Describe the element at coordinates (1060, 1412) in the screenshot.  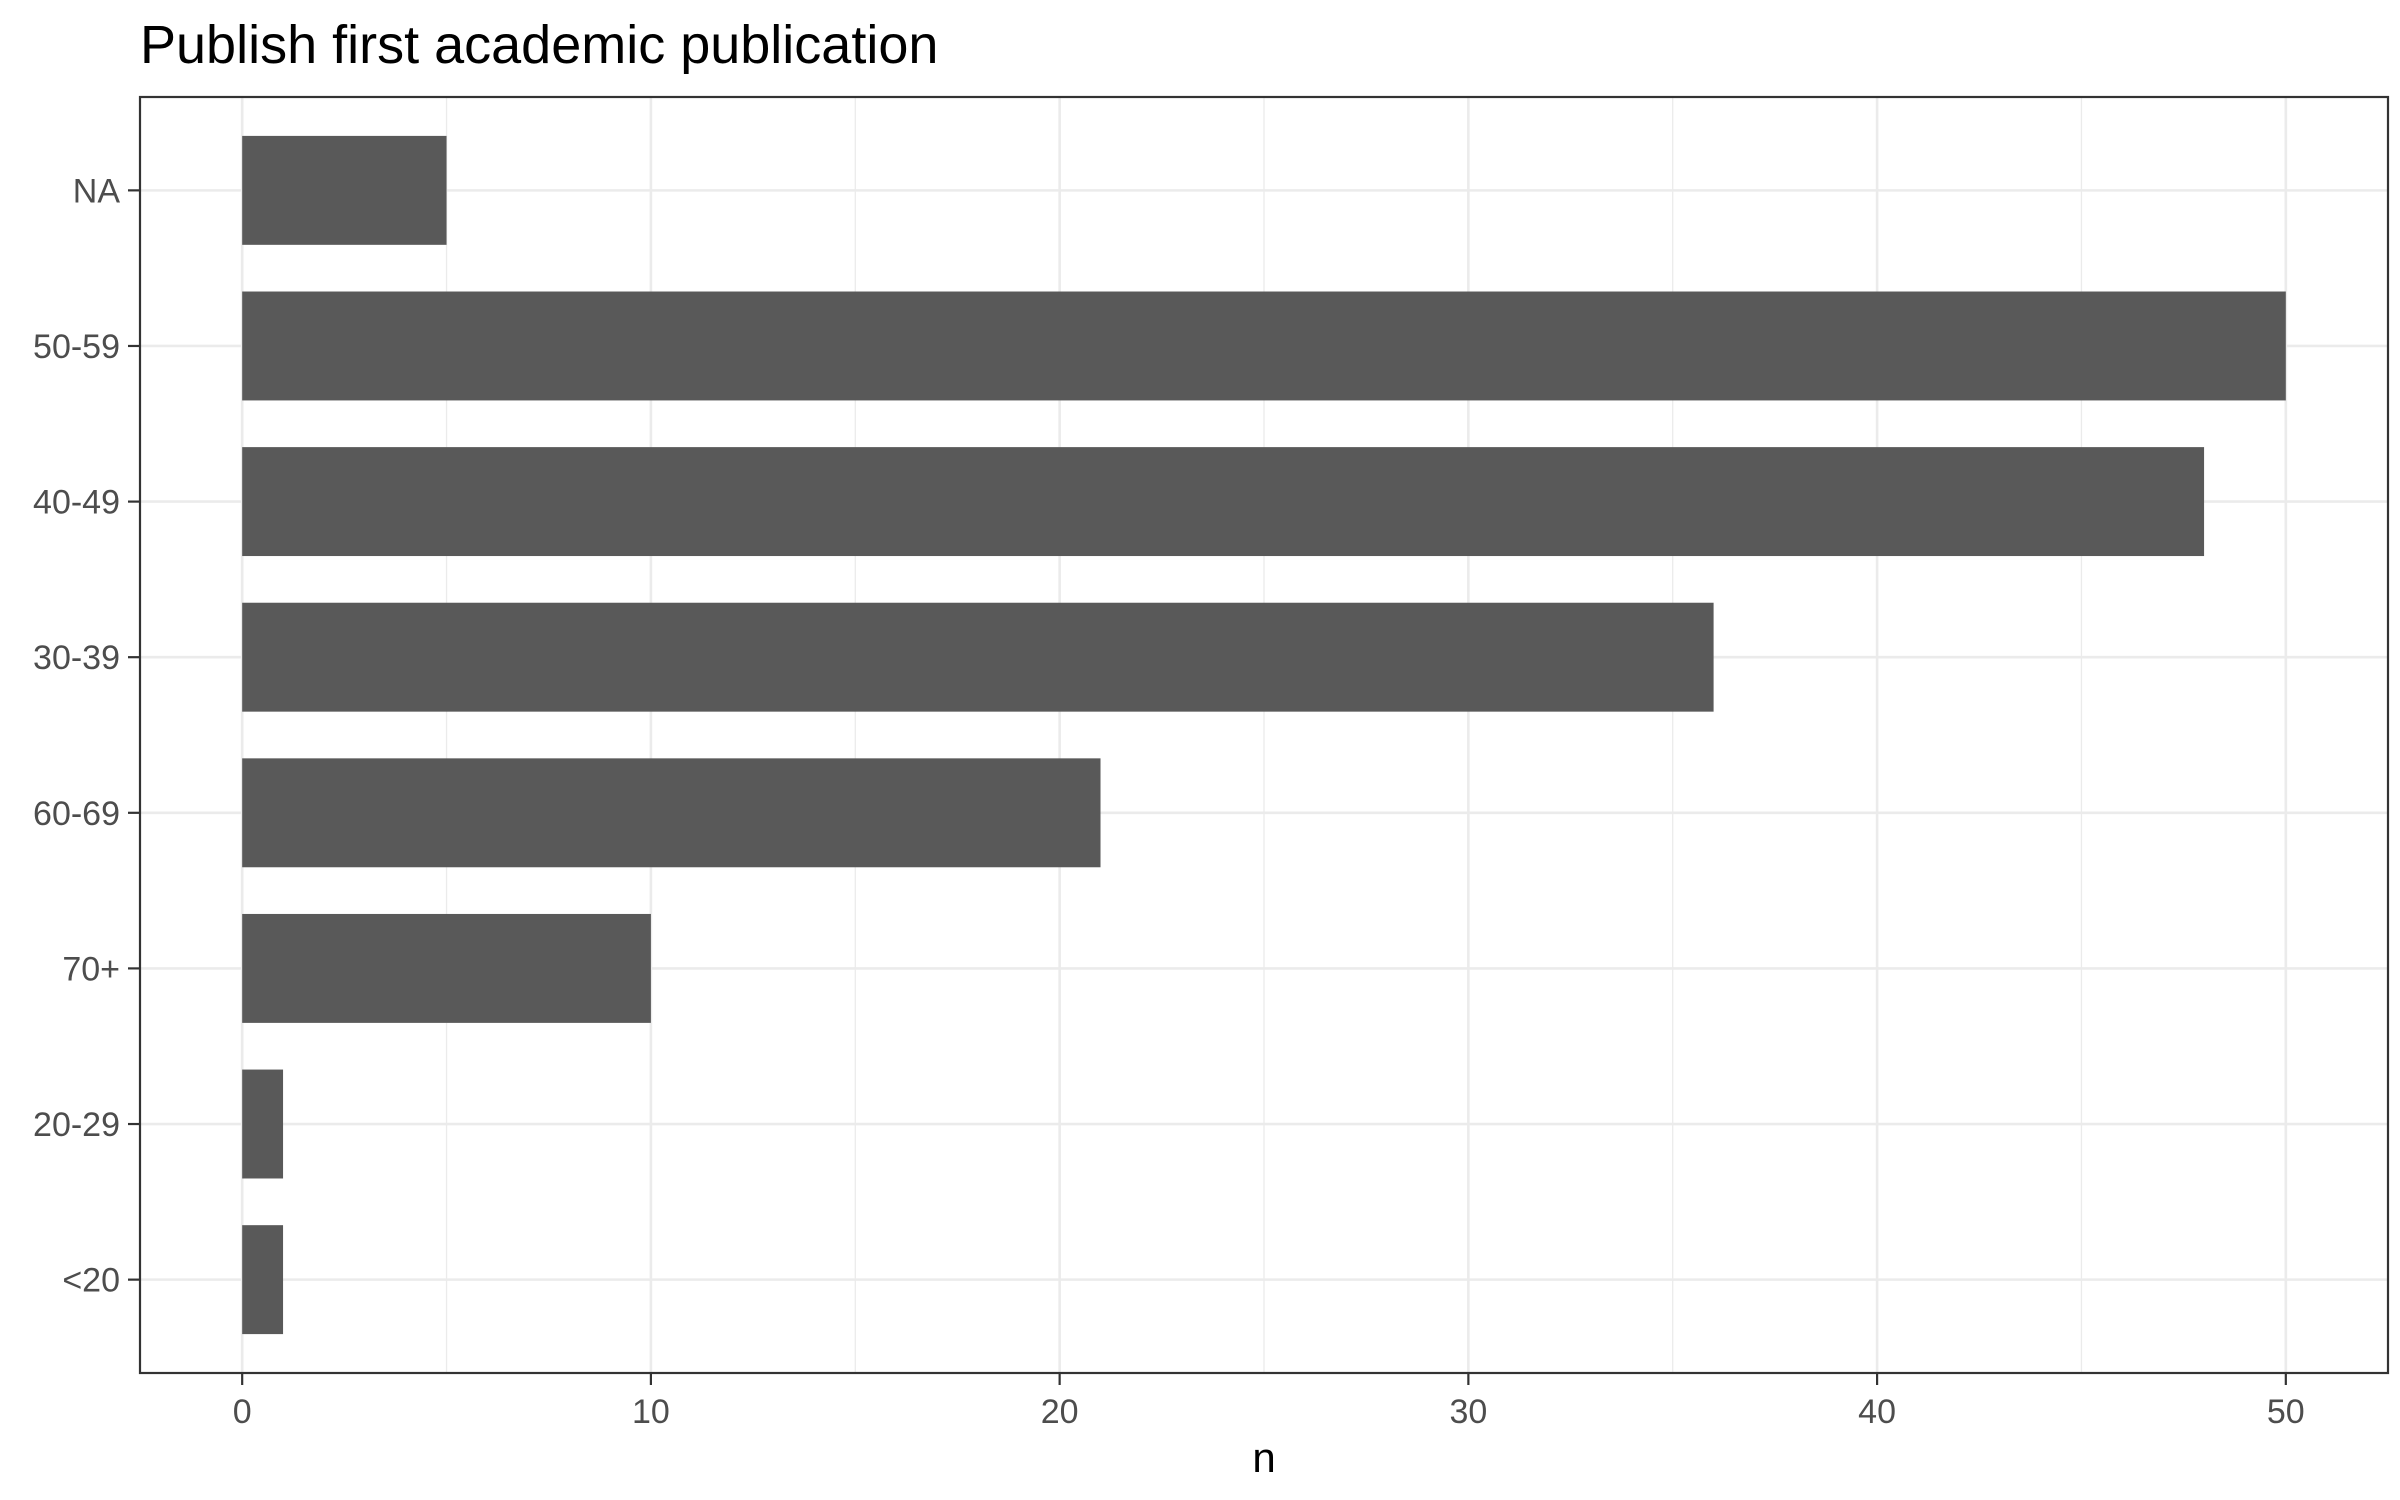
I see `x-tick-label: 20` at that location.